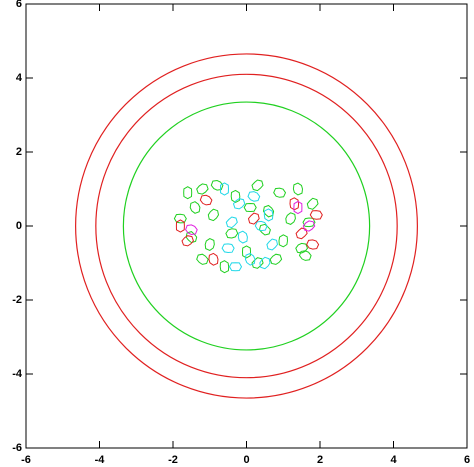 Image resolution: width=474 pixels, height=467 pixels. I want to click on y-tick-label: -6, so click(17, 448).